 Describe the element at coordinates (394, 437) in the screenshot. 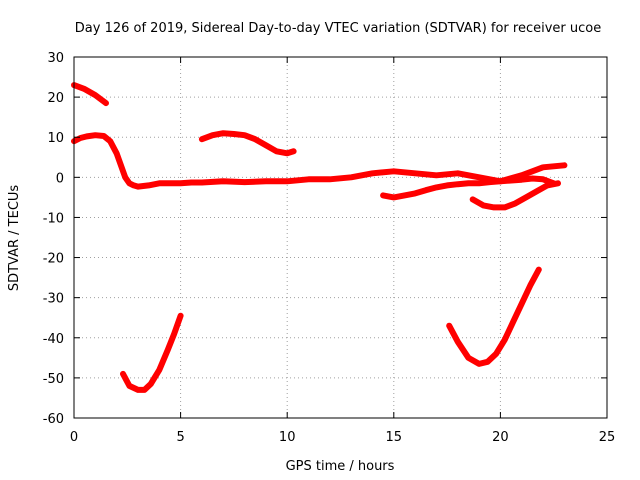

I see `x-tick-label: 15` at that location.